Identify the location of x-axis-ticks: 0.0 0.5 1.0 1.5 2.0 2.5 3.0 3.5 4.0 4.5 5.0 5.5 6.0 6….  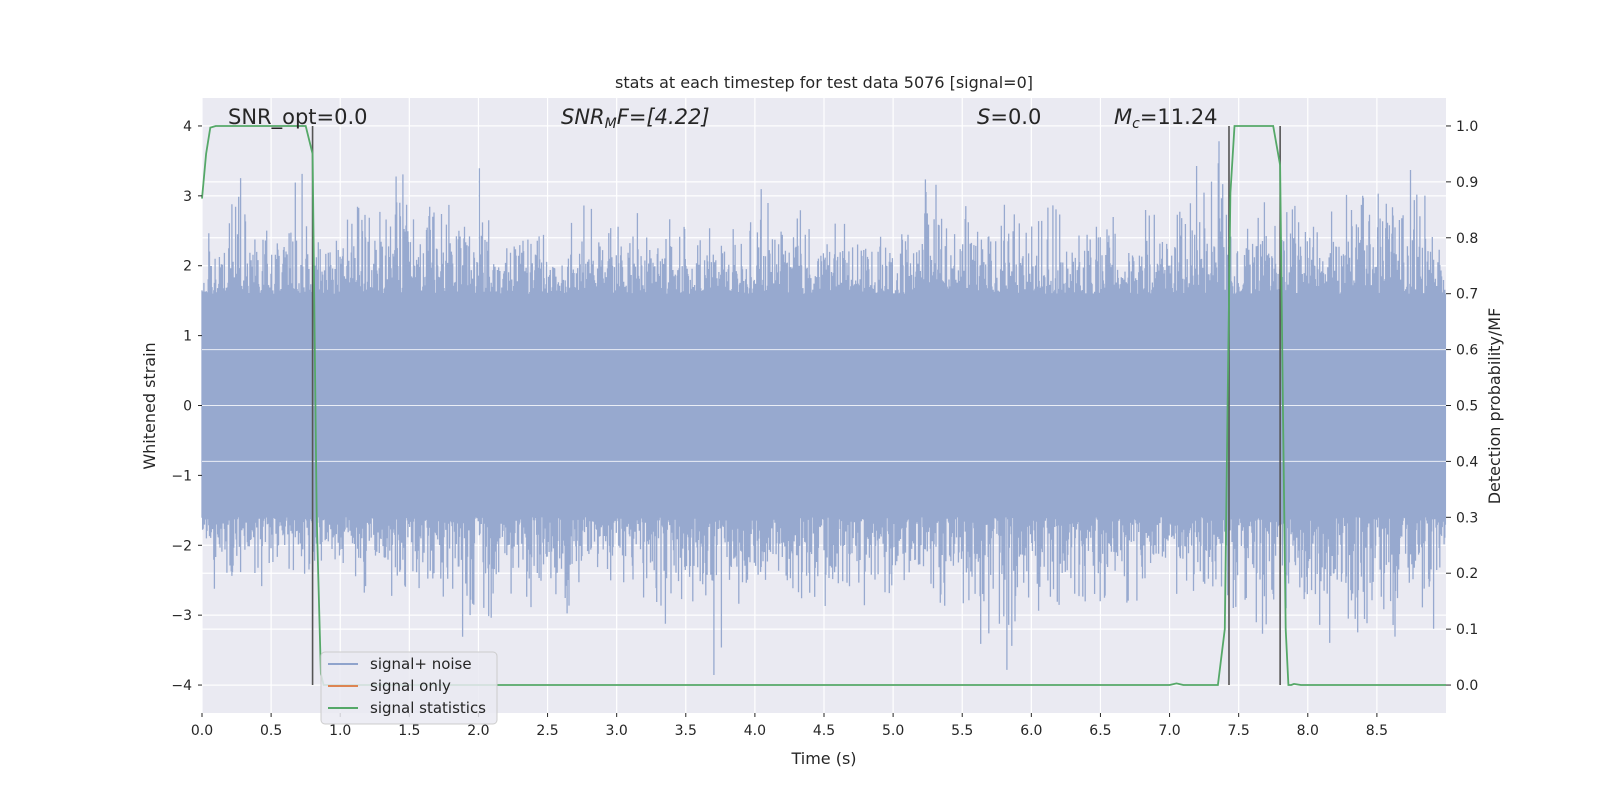
(789, 726).